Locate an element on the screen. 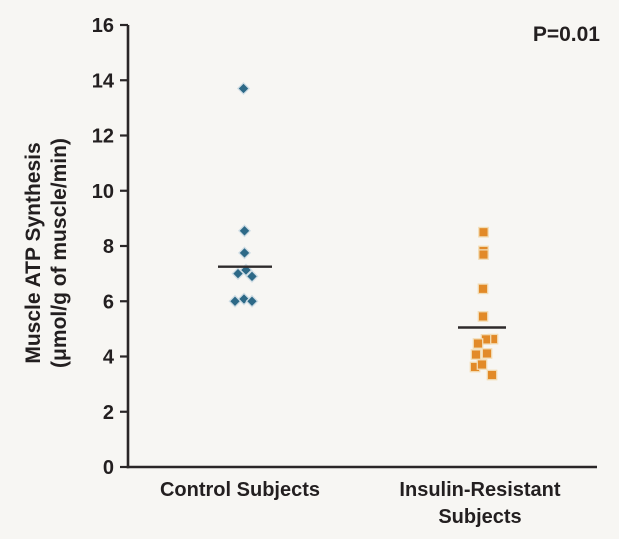  x-category-label: Subjects is located at coordinates (479, 517).